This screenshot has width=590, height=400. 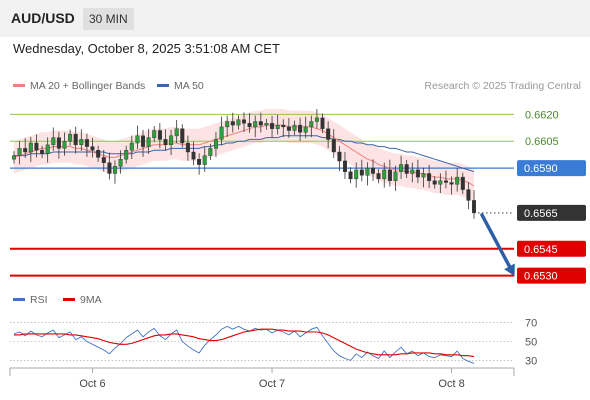 What do you see at coordinates (541, 169) in the screenshot?
I see `level-label-text: 0.6590` at bounding box center [541, 169].